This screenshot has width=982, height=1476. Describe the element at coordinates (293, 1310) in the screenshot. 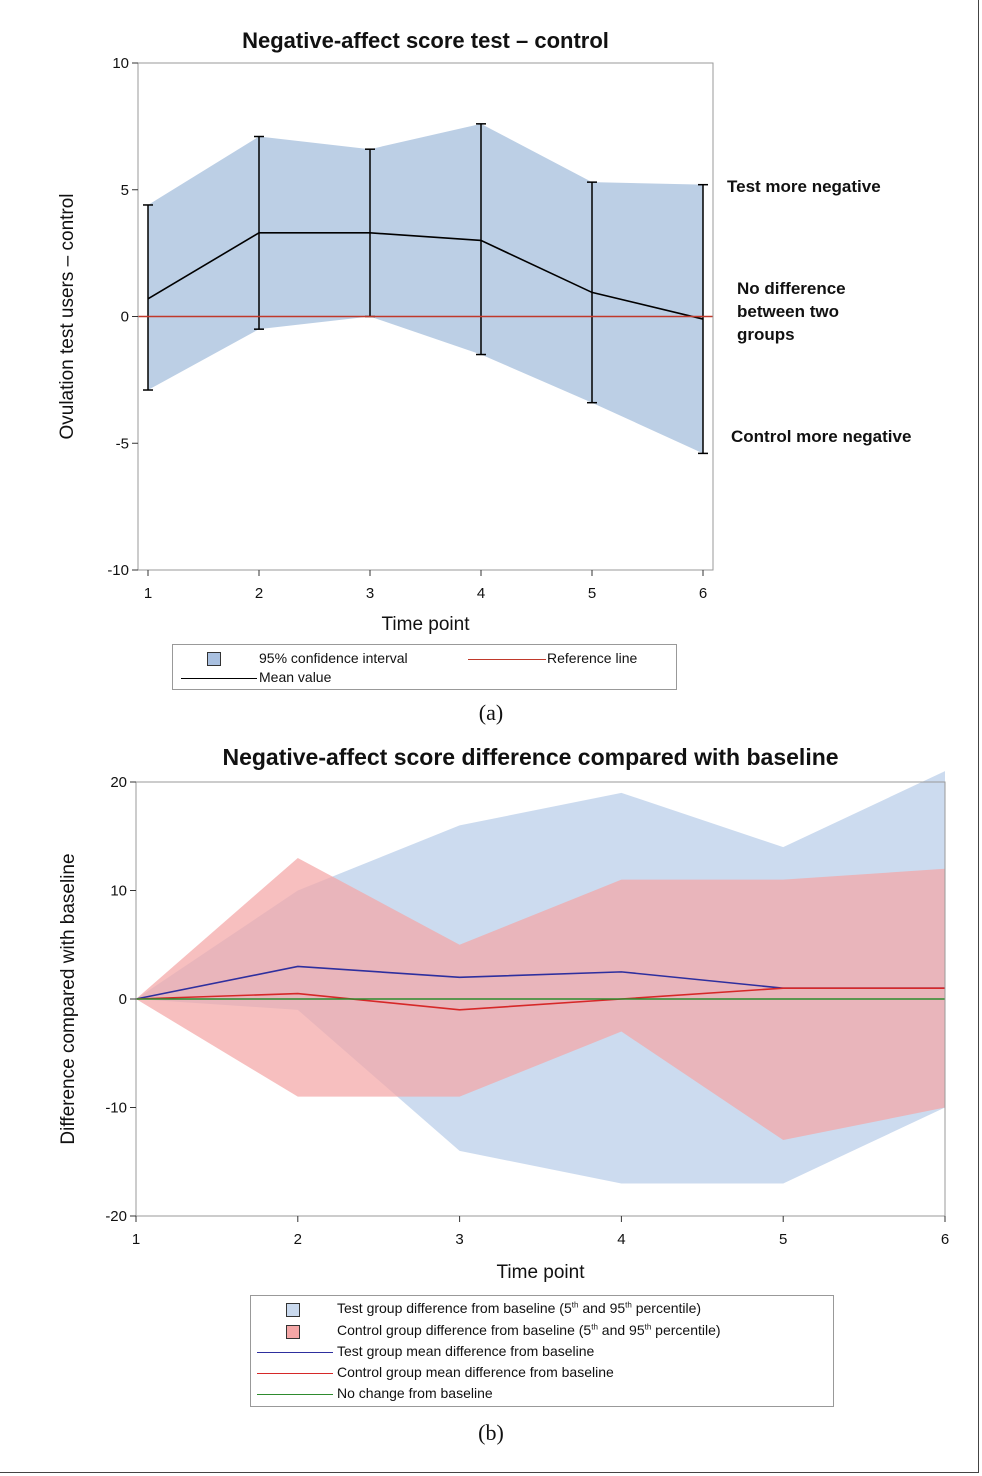

I see `legend-swatch-test-band` at that location.